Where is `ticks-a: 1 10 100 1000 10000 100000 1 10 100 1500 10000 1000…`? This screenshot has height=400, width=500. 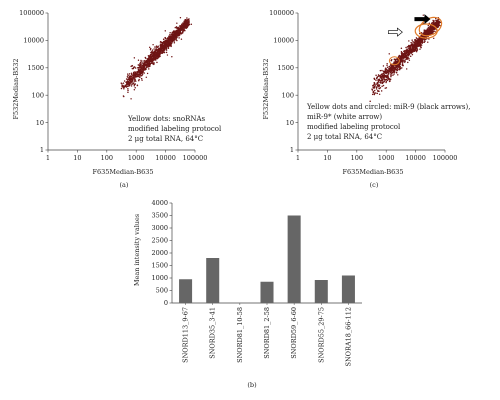
ticks-a: 1 10 100 1000 10000 100000 1 10 100 1500 10000 1000… is located at coordinates (113, 85).